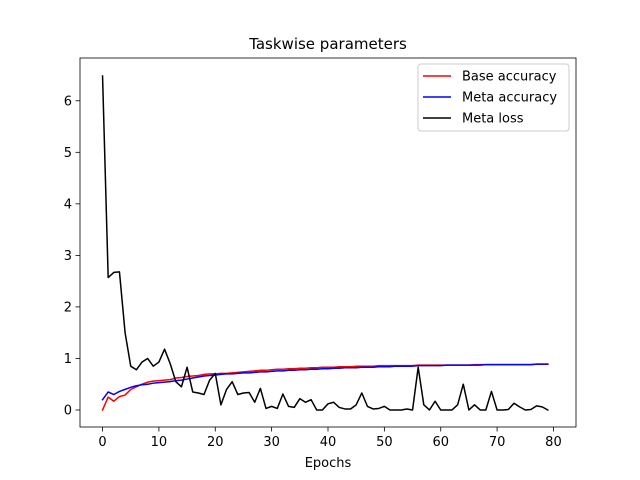  I want to click on y-tick-label: 3, so click(68, 256).